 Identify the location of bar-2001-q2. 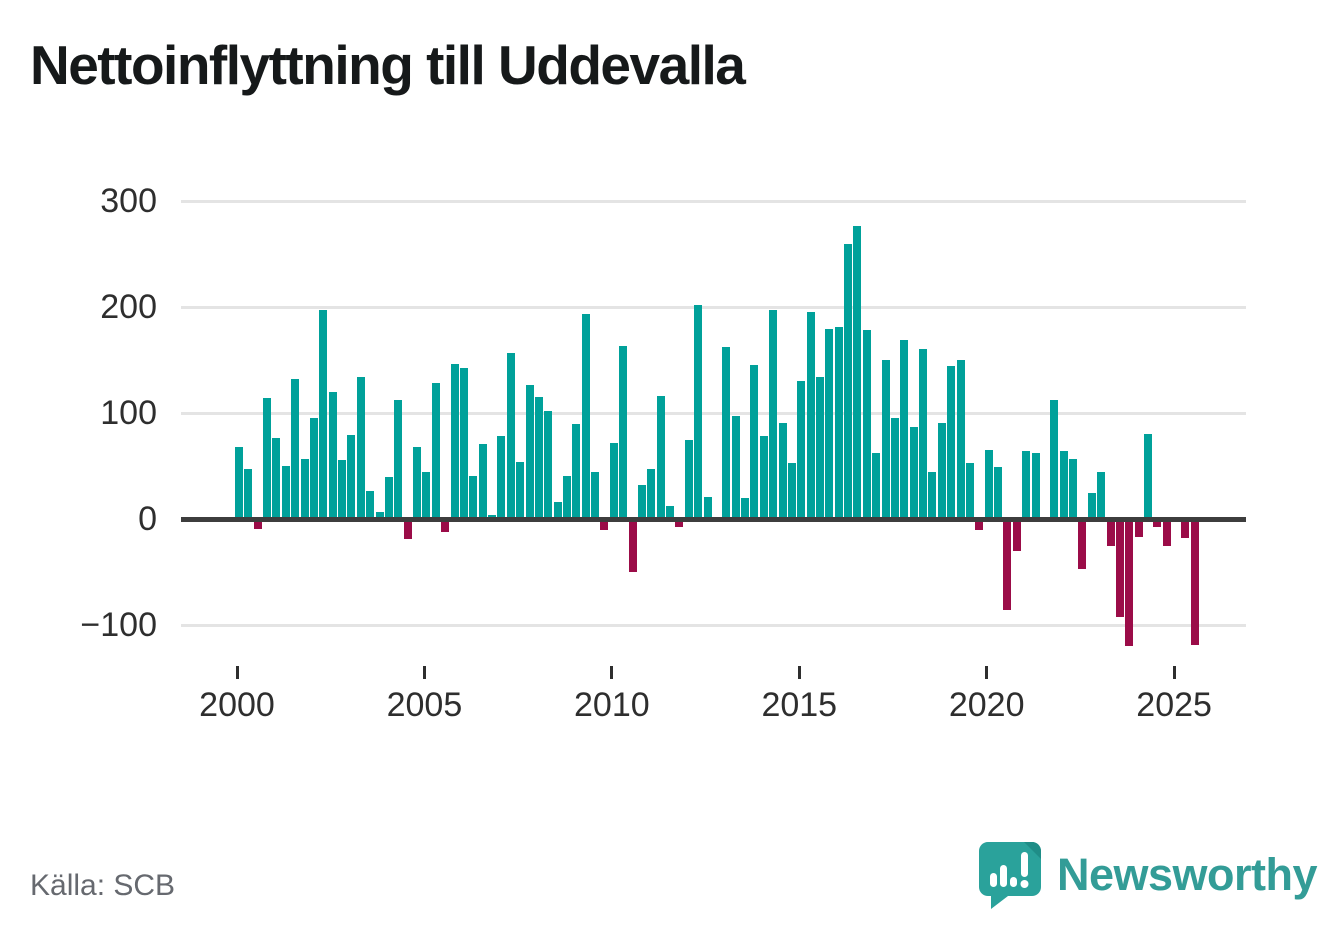
(285, 493).